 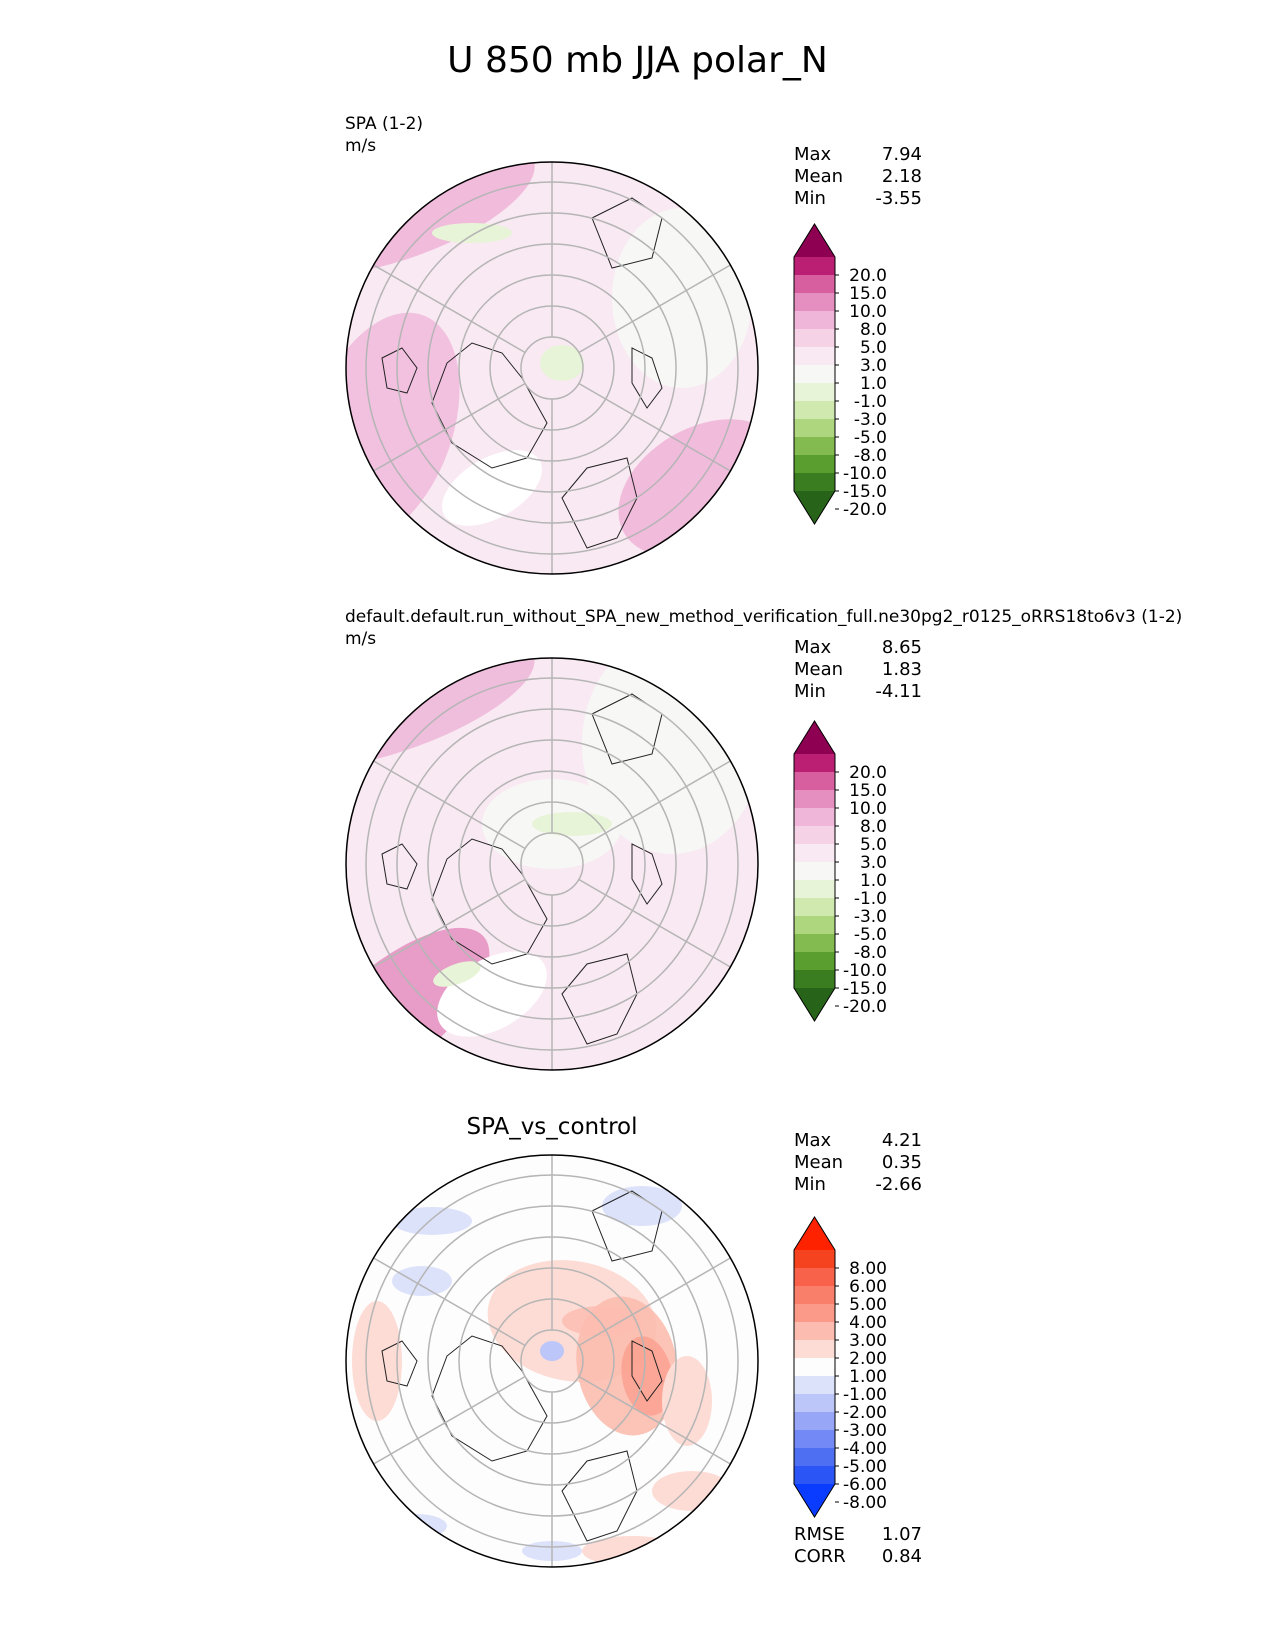 What do you see at coordinates (870, 917) in the screenshot?
I see `colorbar-tick-label: -3.0` at bounding box center [870, 917].